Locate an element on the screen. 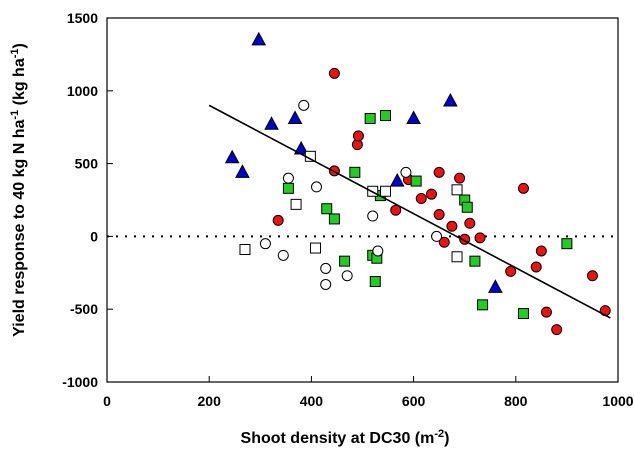  x-tick-label: 400 is located at coordinates (312, 401).